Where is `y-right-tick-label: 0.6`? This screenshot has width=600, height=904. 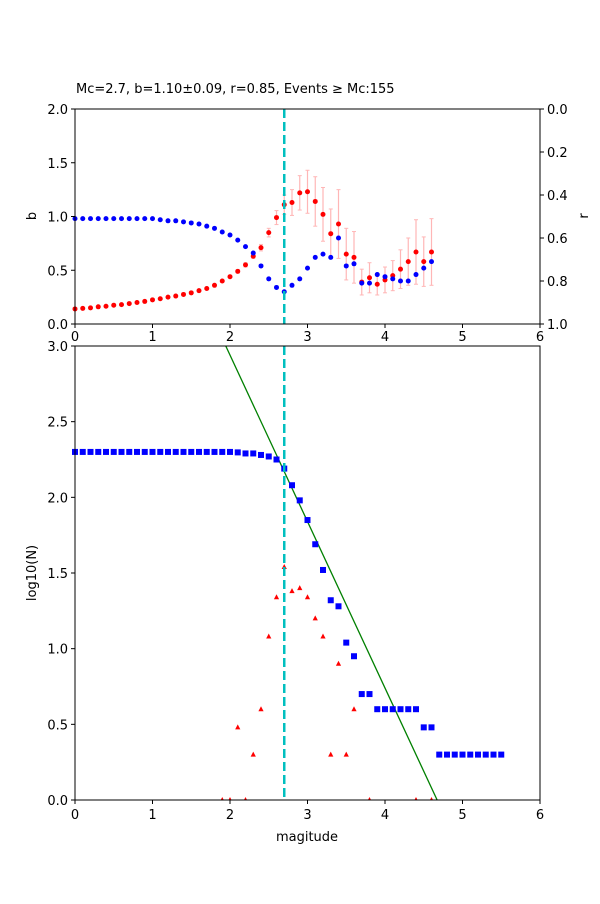
y-right-tick-label: 0.6 is located at coordinates (557, 239).